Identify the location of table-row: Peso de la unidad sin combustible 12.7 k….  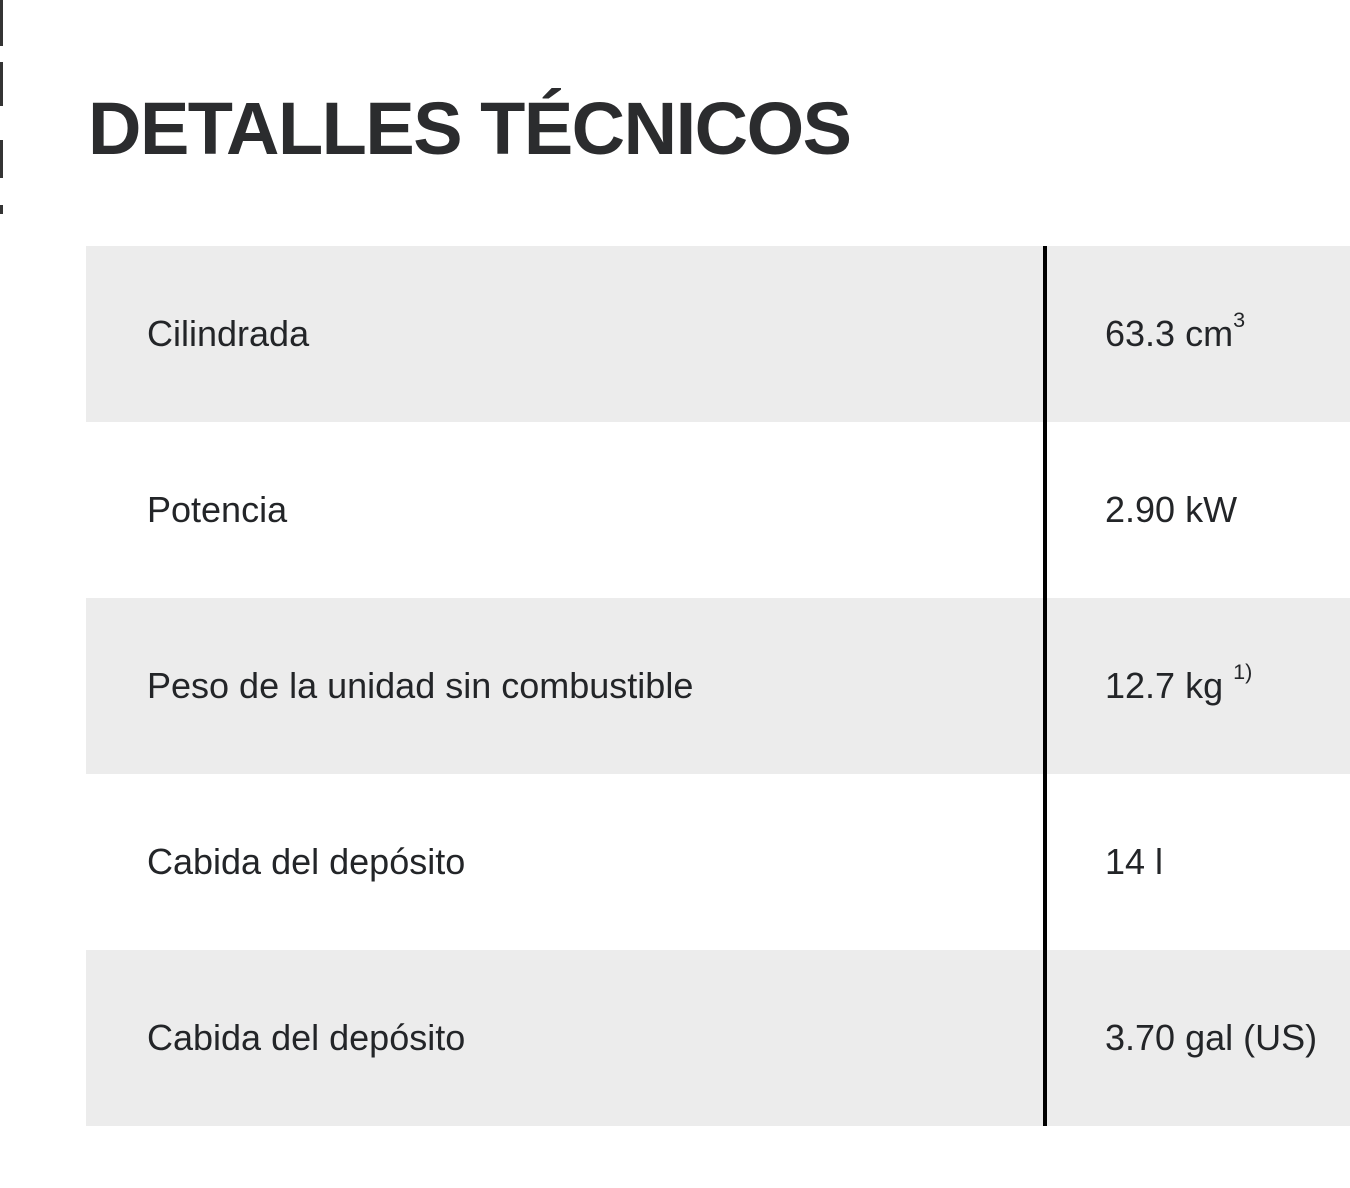
(718, 686).